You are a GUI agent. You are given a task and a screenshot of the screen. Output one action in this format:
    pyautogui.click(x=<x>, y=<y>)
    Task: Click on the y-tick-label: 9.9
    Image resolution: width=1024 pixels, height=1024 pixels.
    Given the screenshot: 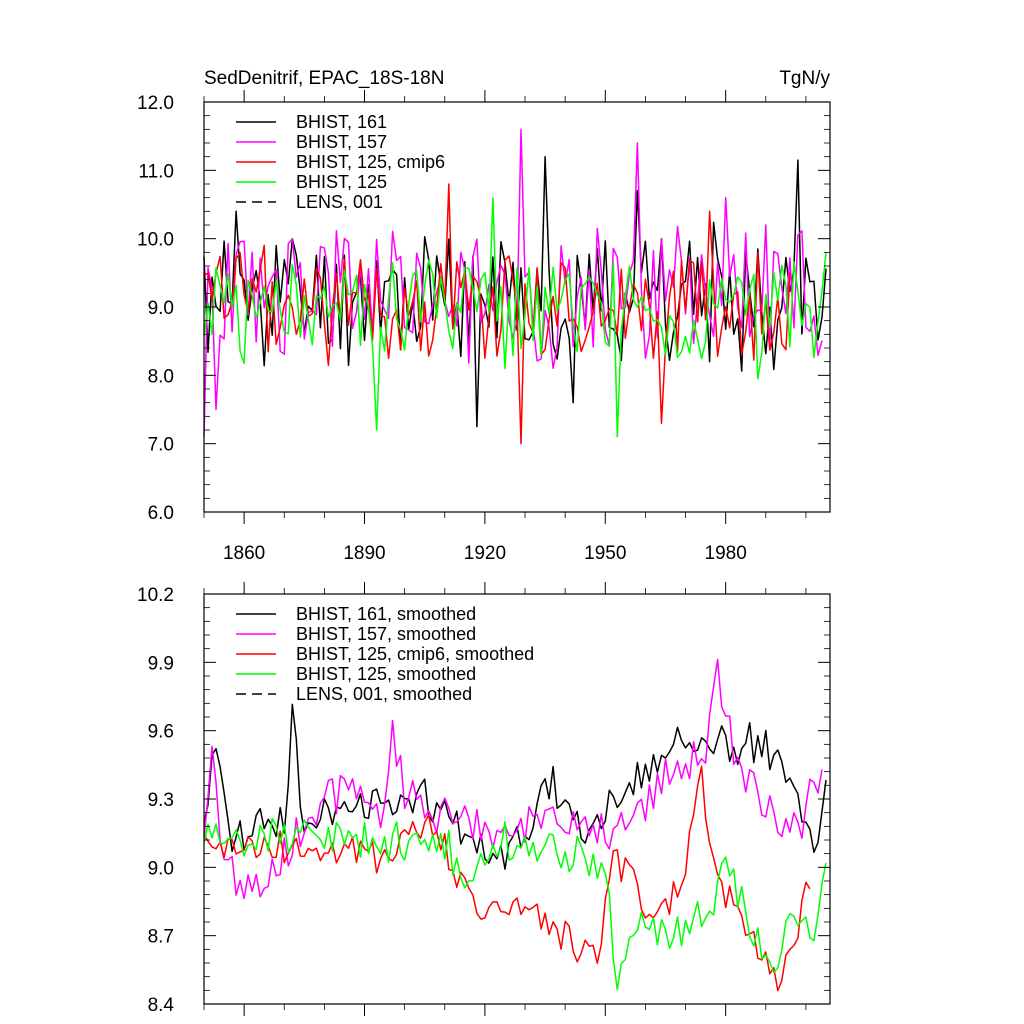 What is the action you would take?
    pyautogui.click(x=161, y=663)
    